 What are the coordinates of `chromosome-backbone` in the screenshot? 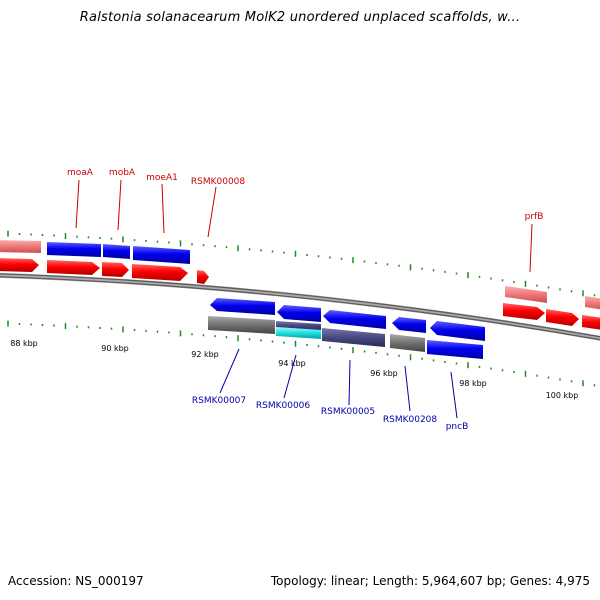 It's located at (300, 306).